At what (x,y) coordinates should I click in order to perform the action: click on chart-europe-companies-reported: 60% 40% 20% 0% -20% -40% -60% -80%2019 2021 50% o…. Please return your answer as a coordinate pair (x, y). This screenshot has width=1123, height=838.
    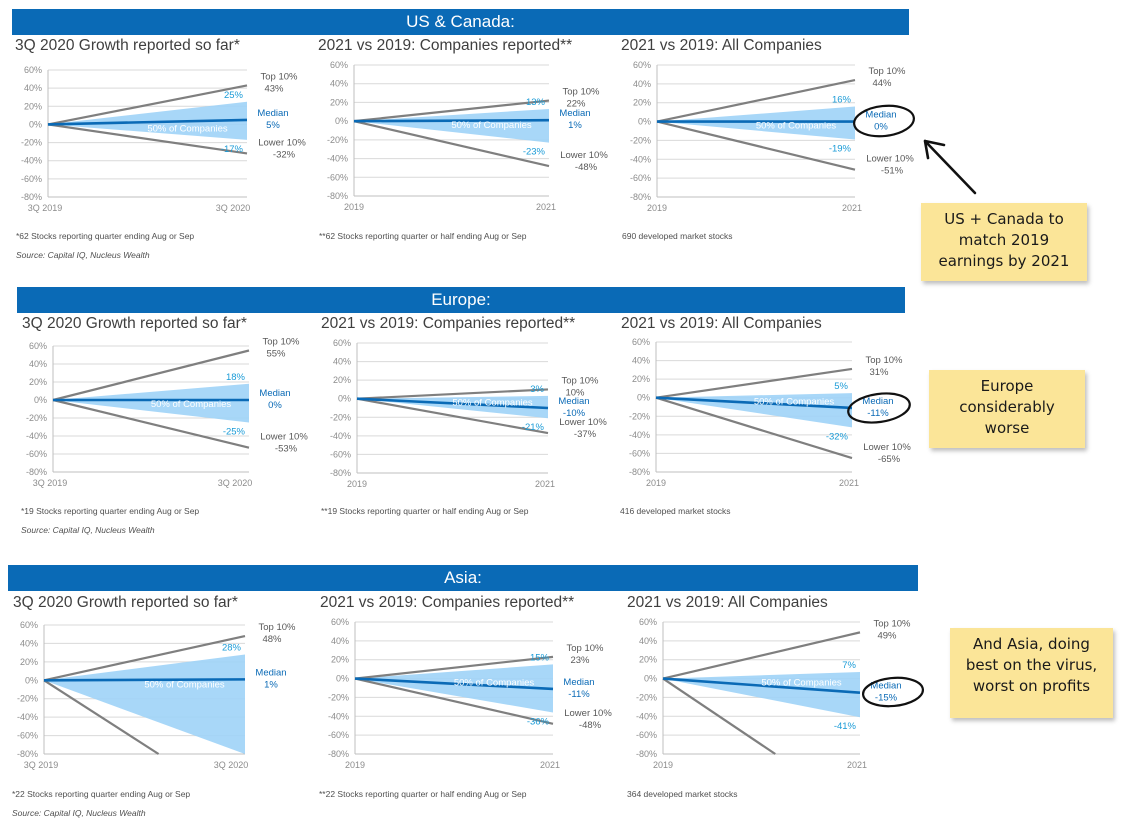
    Looking at the image, I should click on (468, 413).